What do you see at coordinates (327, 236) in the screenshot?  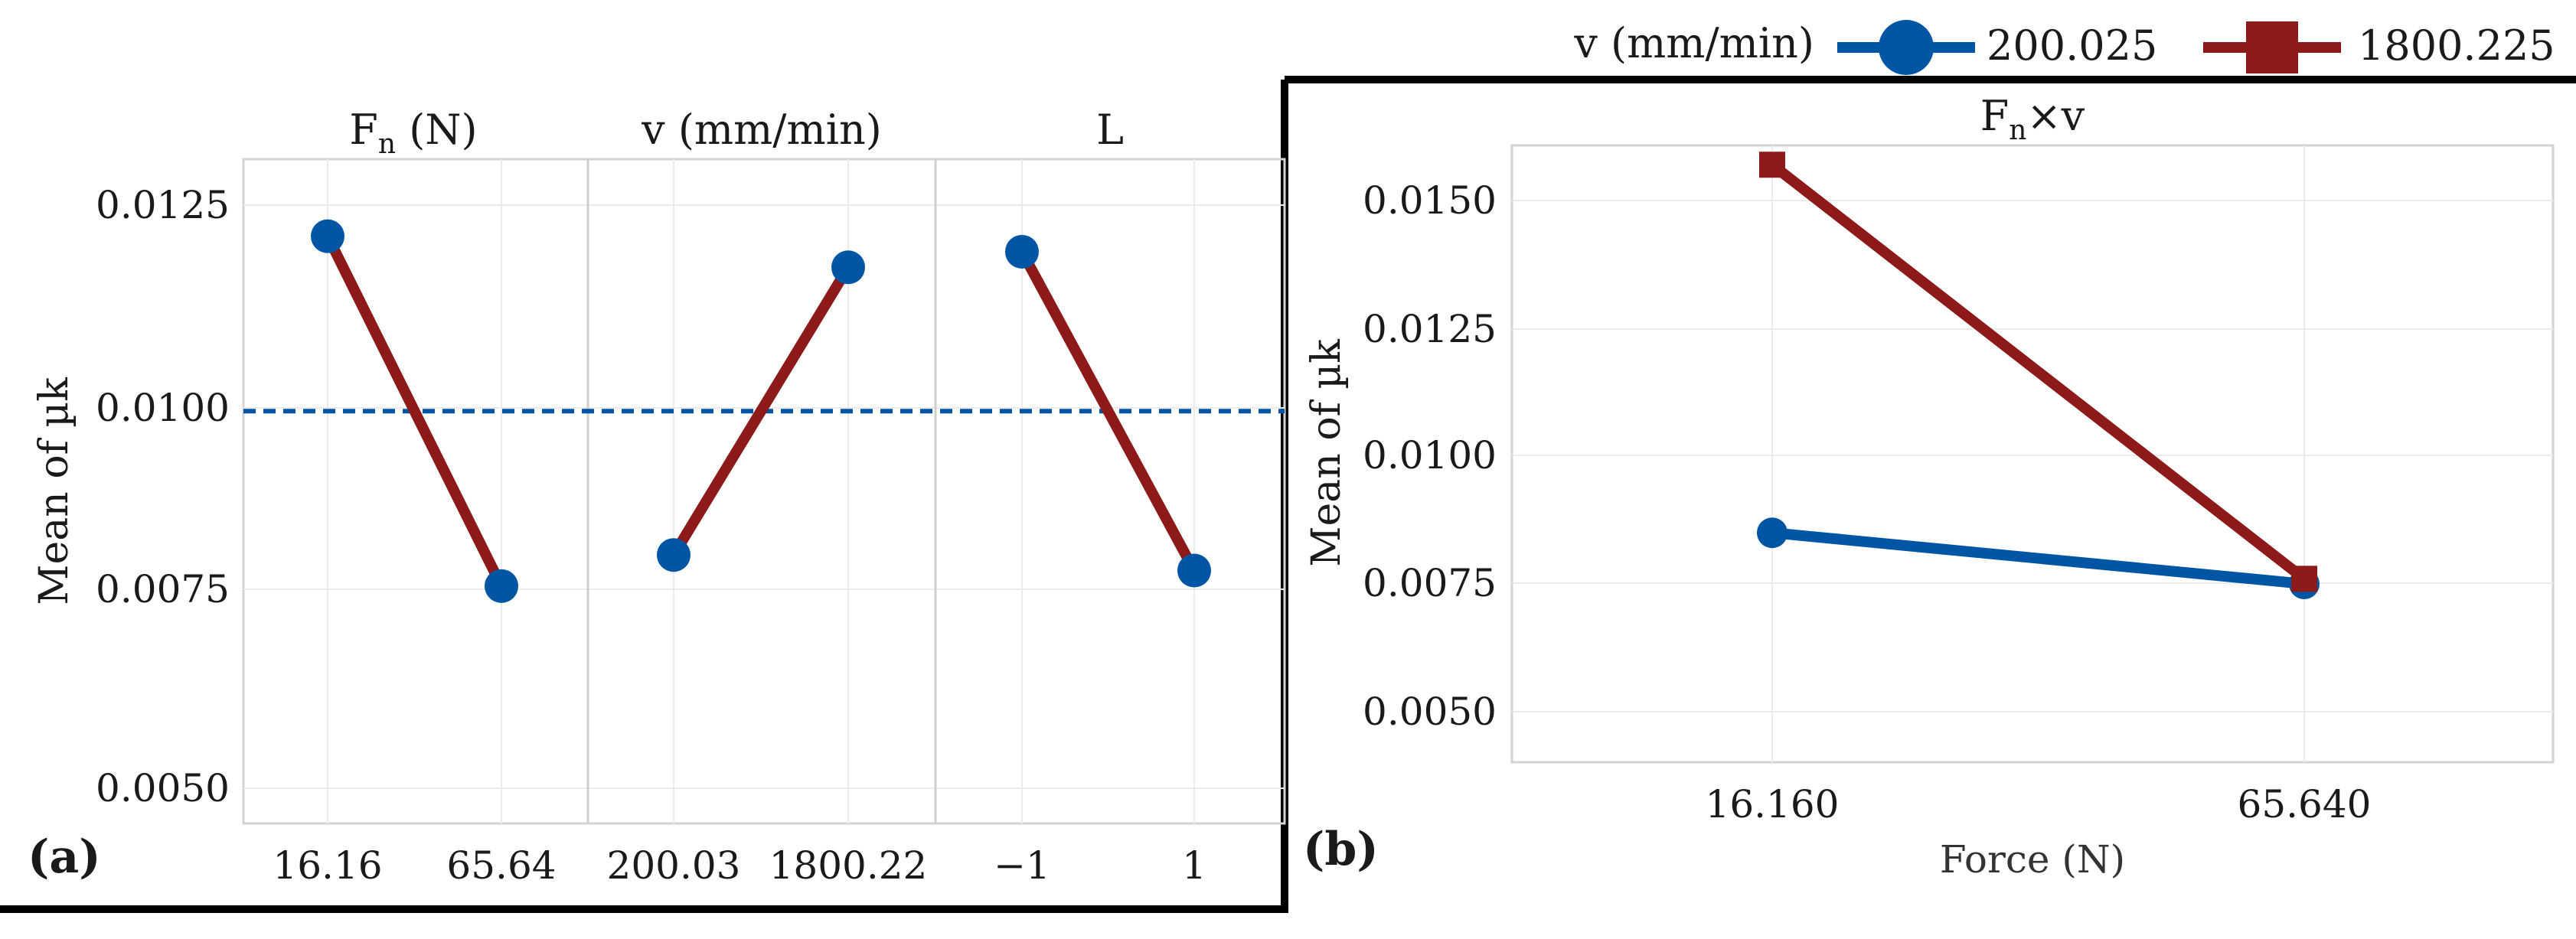 I see `panel-a-force-point-low` at bounding box center [327, 236].